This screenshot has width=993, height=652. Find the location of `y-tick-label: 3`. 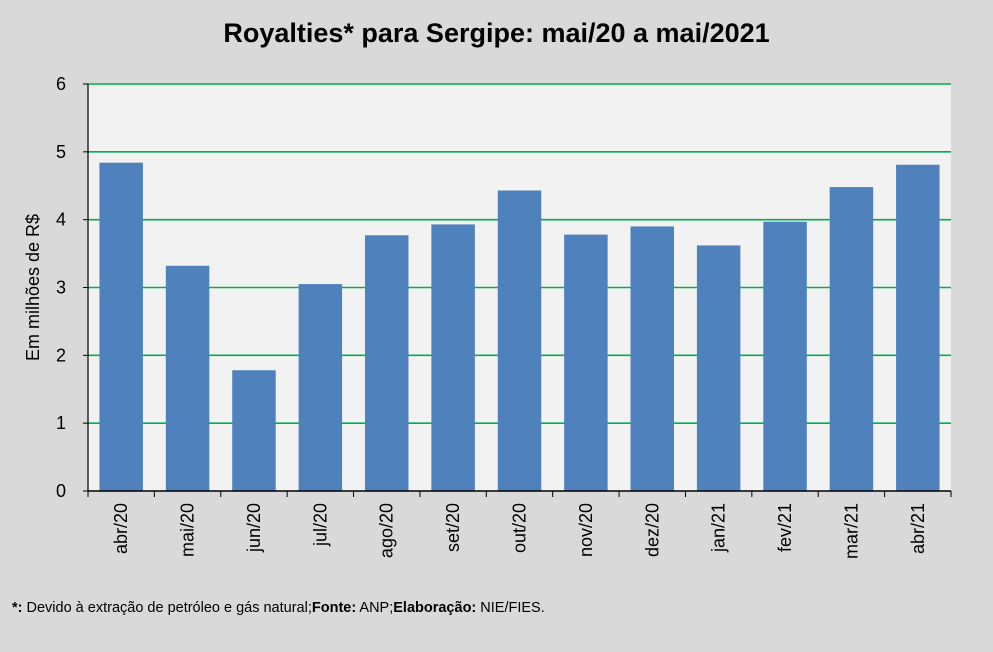

y-tick-label: 3 is located at coordinates (61, 288).